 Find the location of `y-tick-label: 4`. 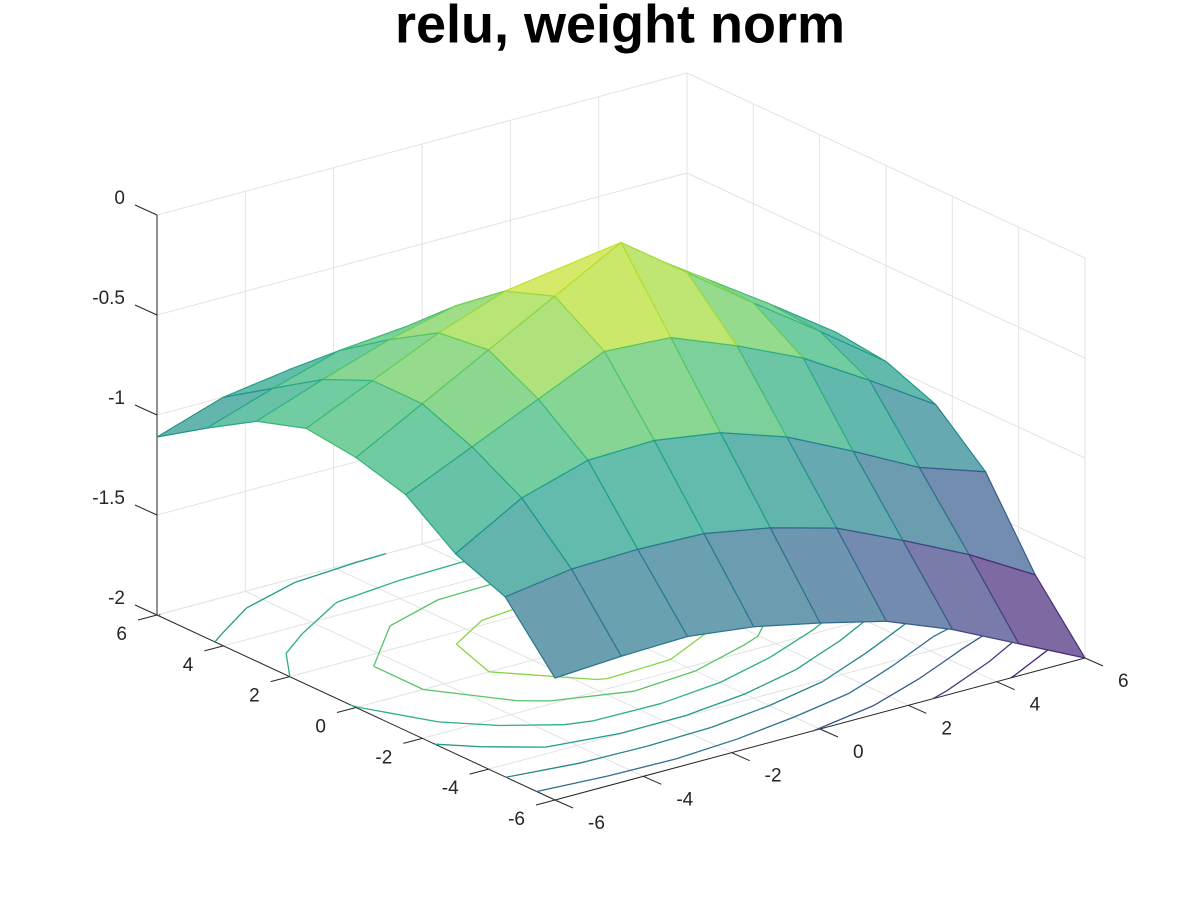

y-tick-label: 4 is located at coordinates (188, 665).